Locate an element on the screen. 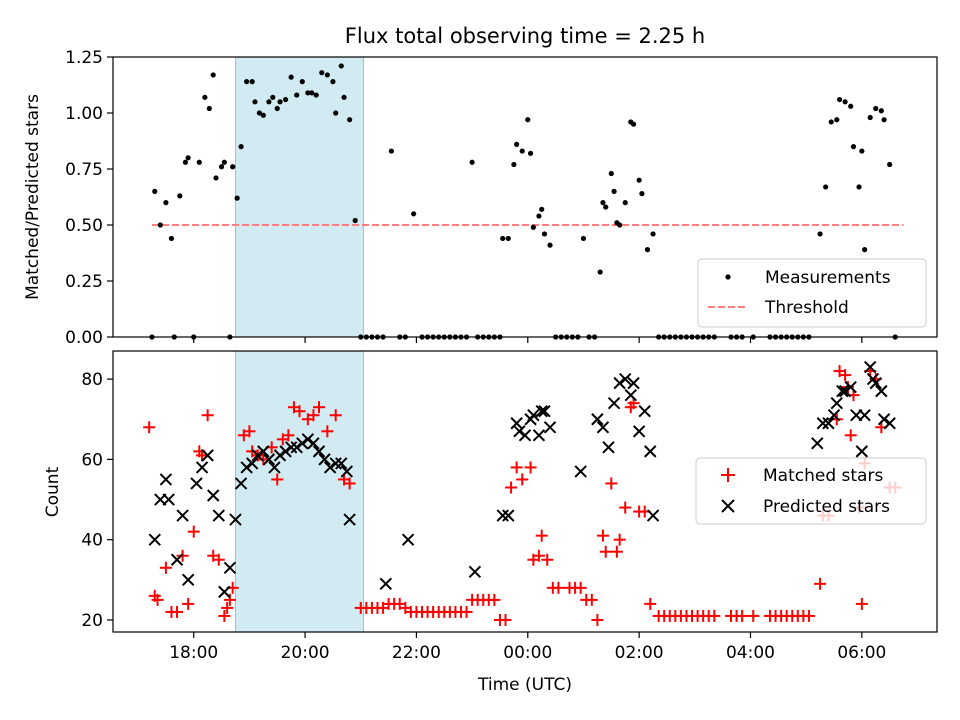 This screenshot has height=720, width=960. bottom-ytick-label: 60 is located at coordinates (92, 460).